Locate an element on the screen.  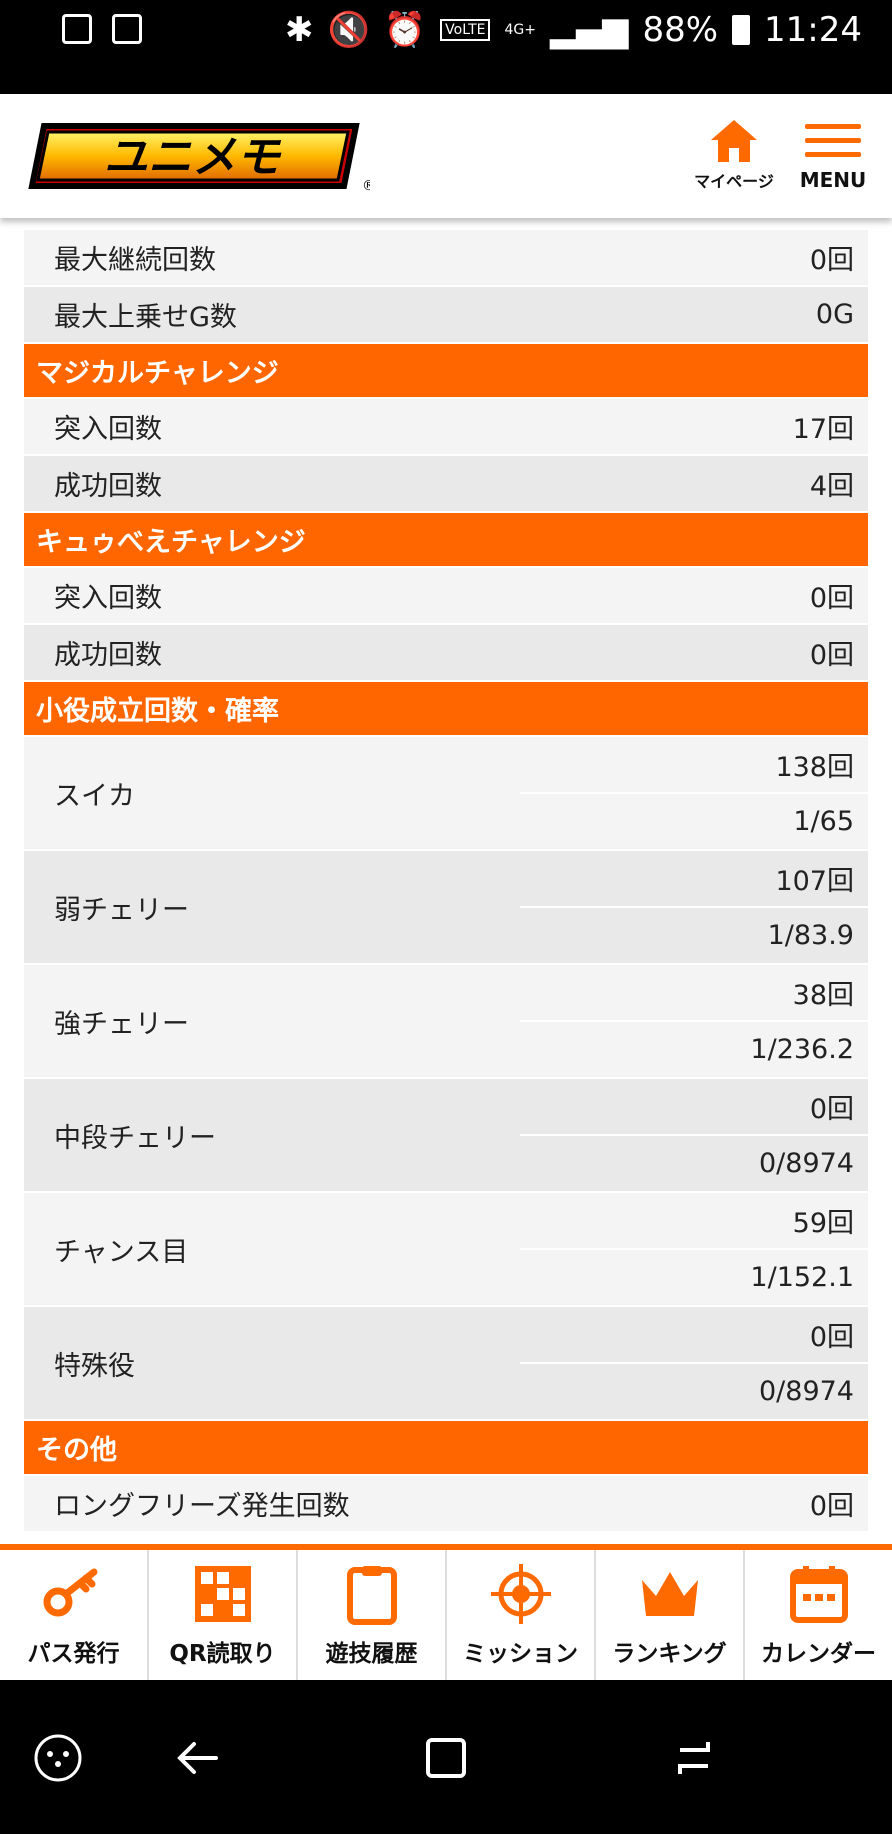
mypage-label: マイページ is located at coordinates (734, 181).